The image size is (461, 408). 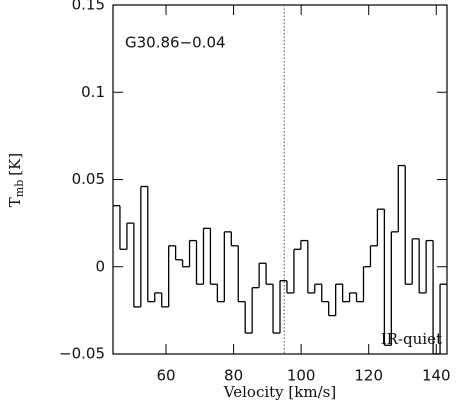 What do you see at coordinates (15, 202) in the screenshot?
I see `y-label-main: T` at bounding box center [15, 202].